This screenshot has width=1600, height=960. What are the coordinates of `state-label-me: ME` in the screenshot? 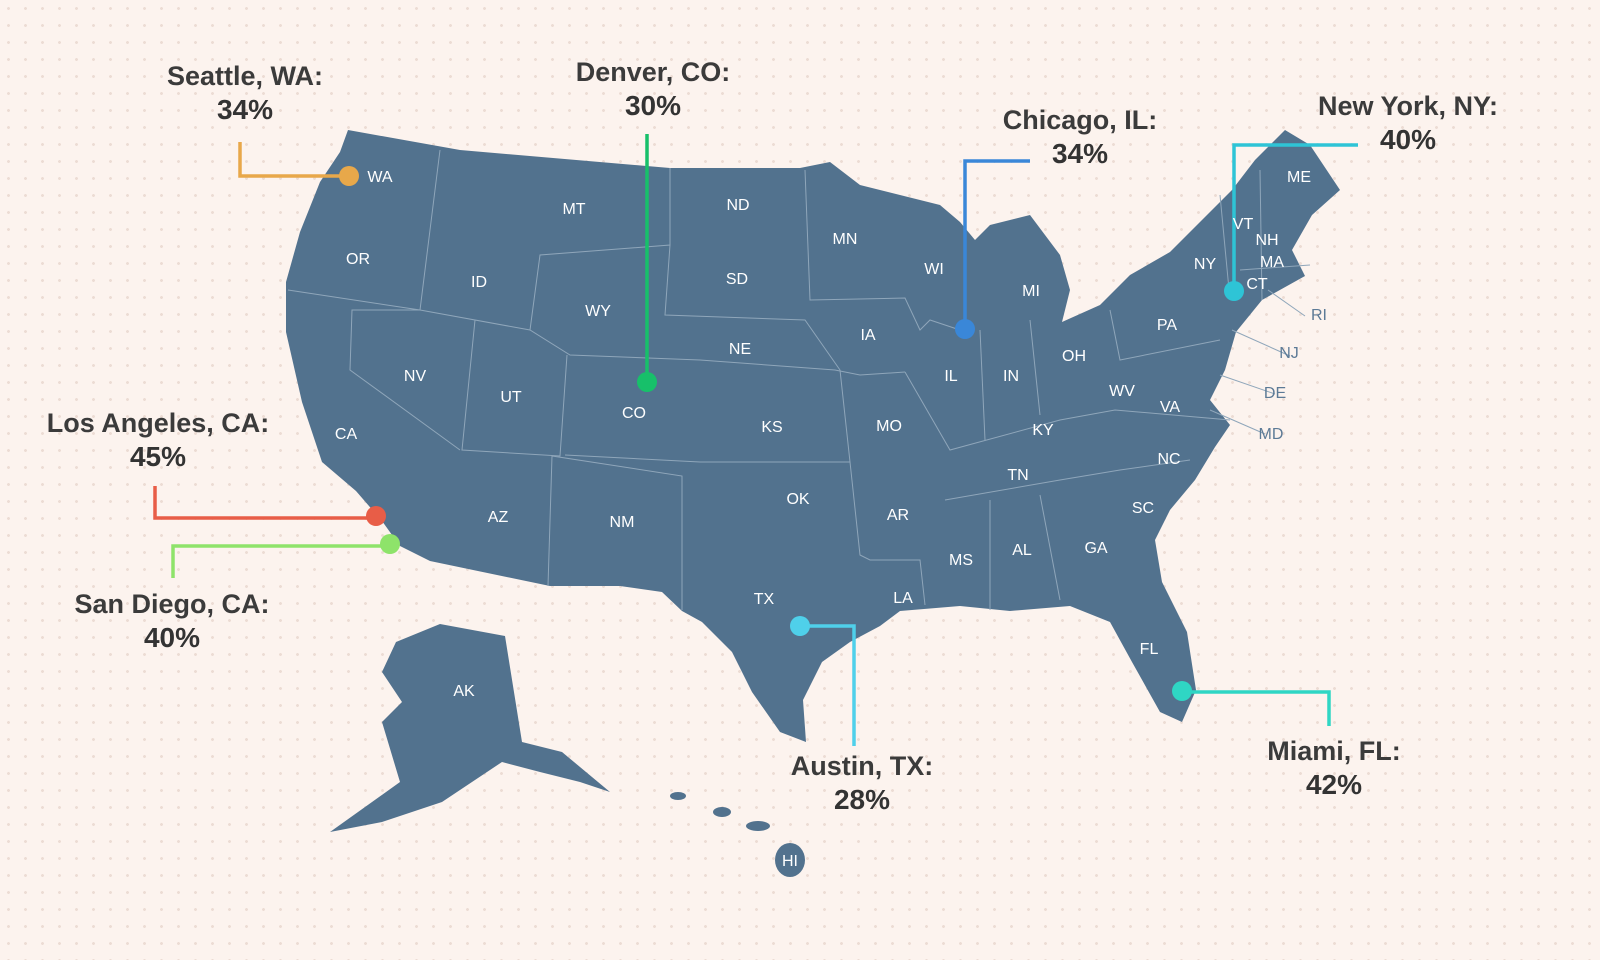 It's located at (1299, 177).